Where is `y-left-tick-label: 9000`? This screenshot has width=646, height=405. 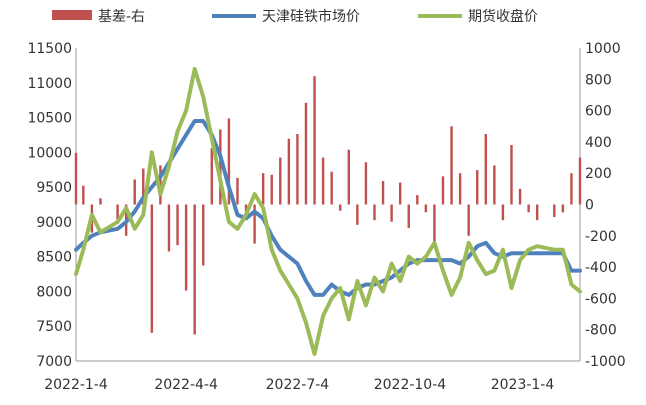
y-left-tick-label: 9000 is located at coordinates (54, 223).